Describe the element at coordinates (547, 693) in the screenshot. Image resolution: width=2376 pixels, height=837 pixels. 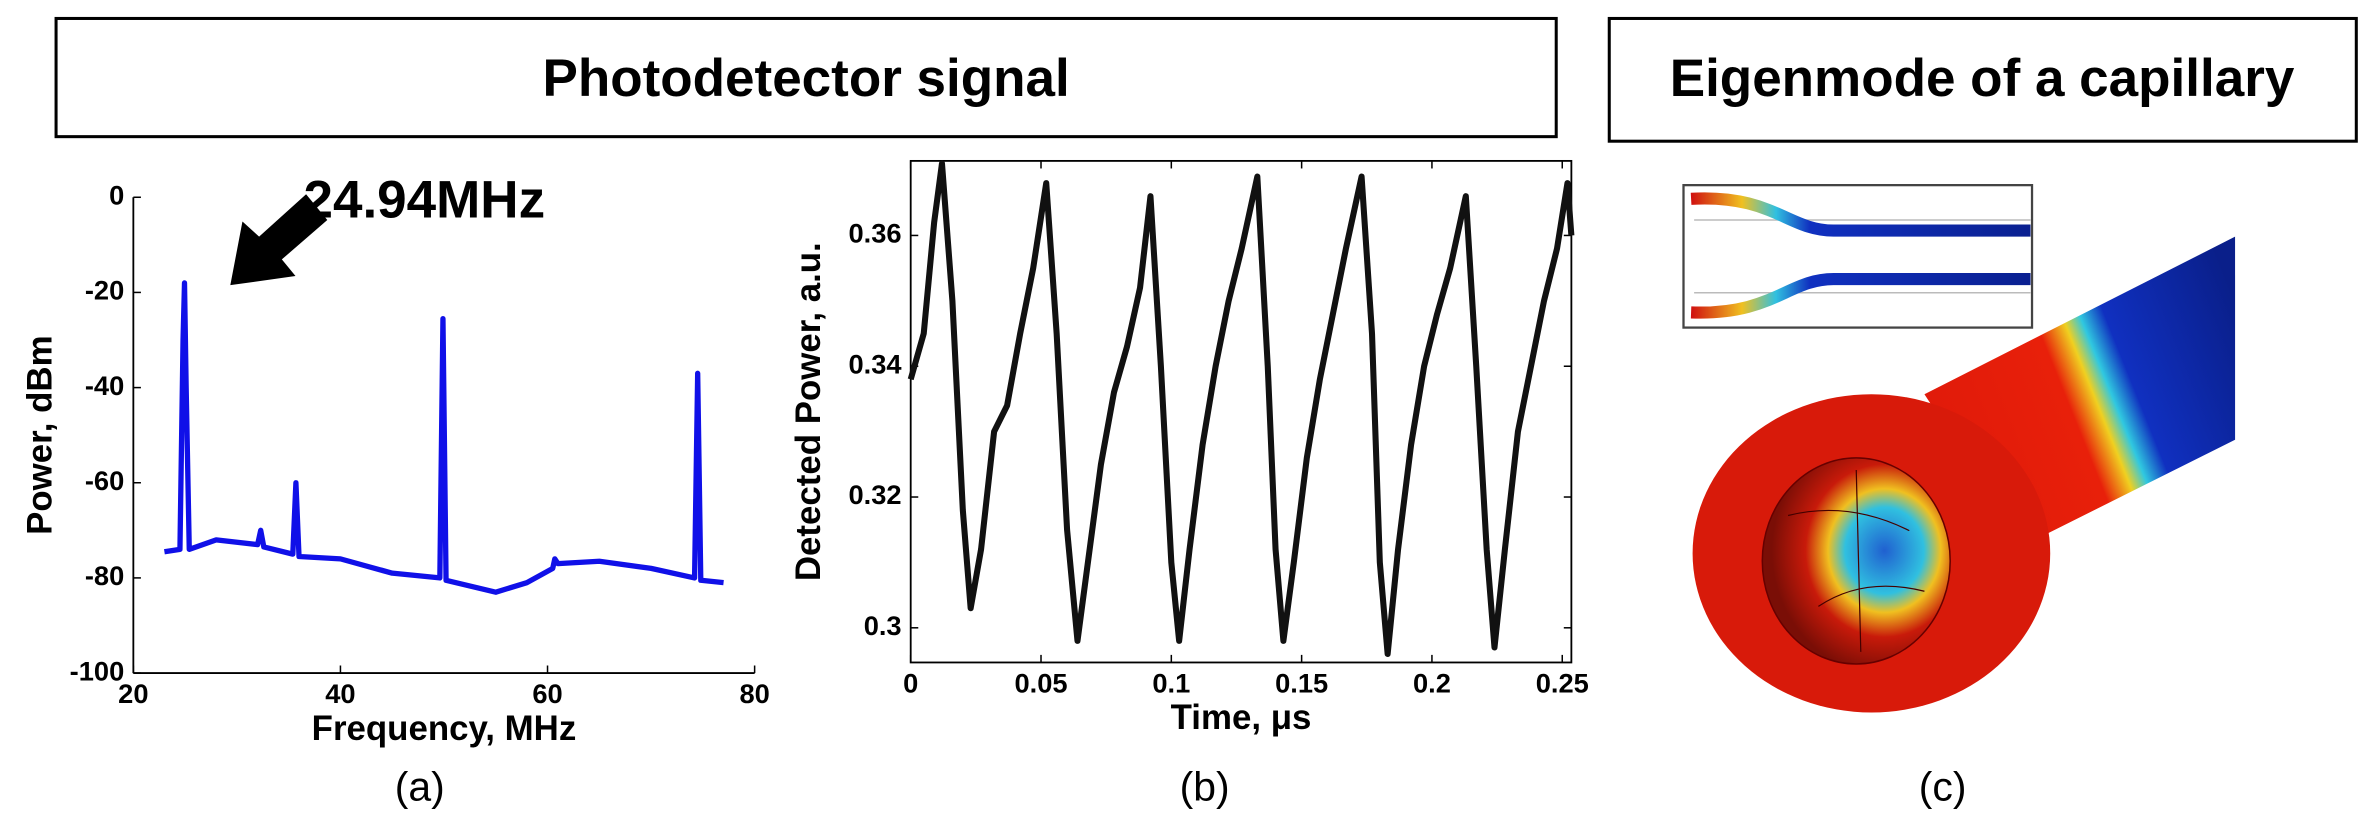
I see `x-tick-label: 60` at that location.